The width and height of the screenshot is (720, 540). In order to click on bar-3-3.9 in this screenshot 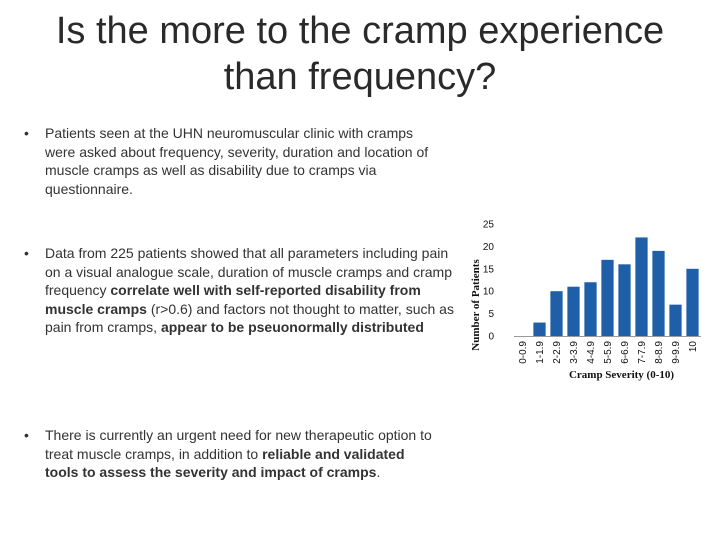, I will do `click(573, 311)`.